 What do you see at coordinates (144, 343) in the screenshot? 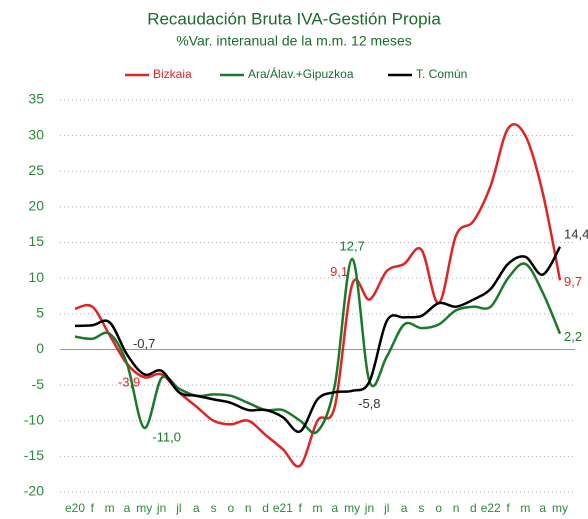
I see `data-label: -0,7` at bounding box center [144, 343].